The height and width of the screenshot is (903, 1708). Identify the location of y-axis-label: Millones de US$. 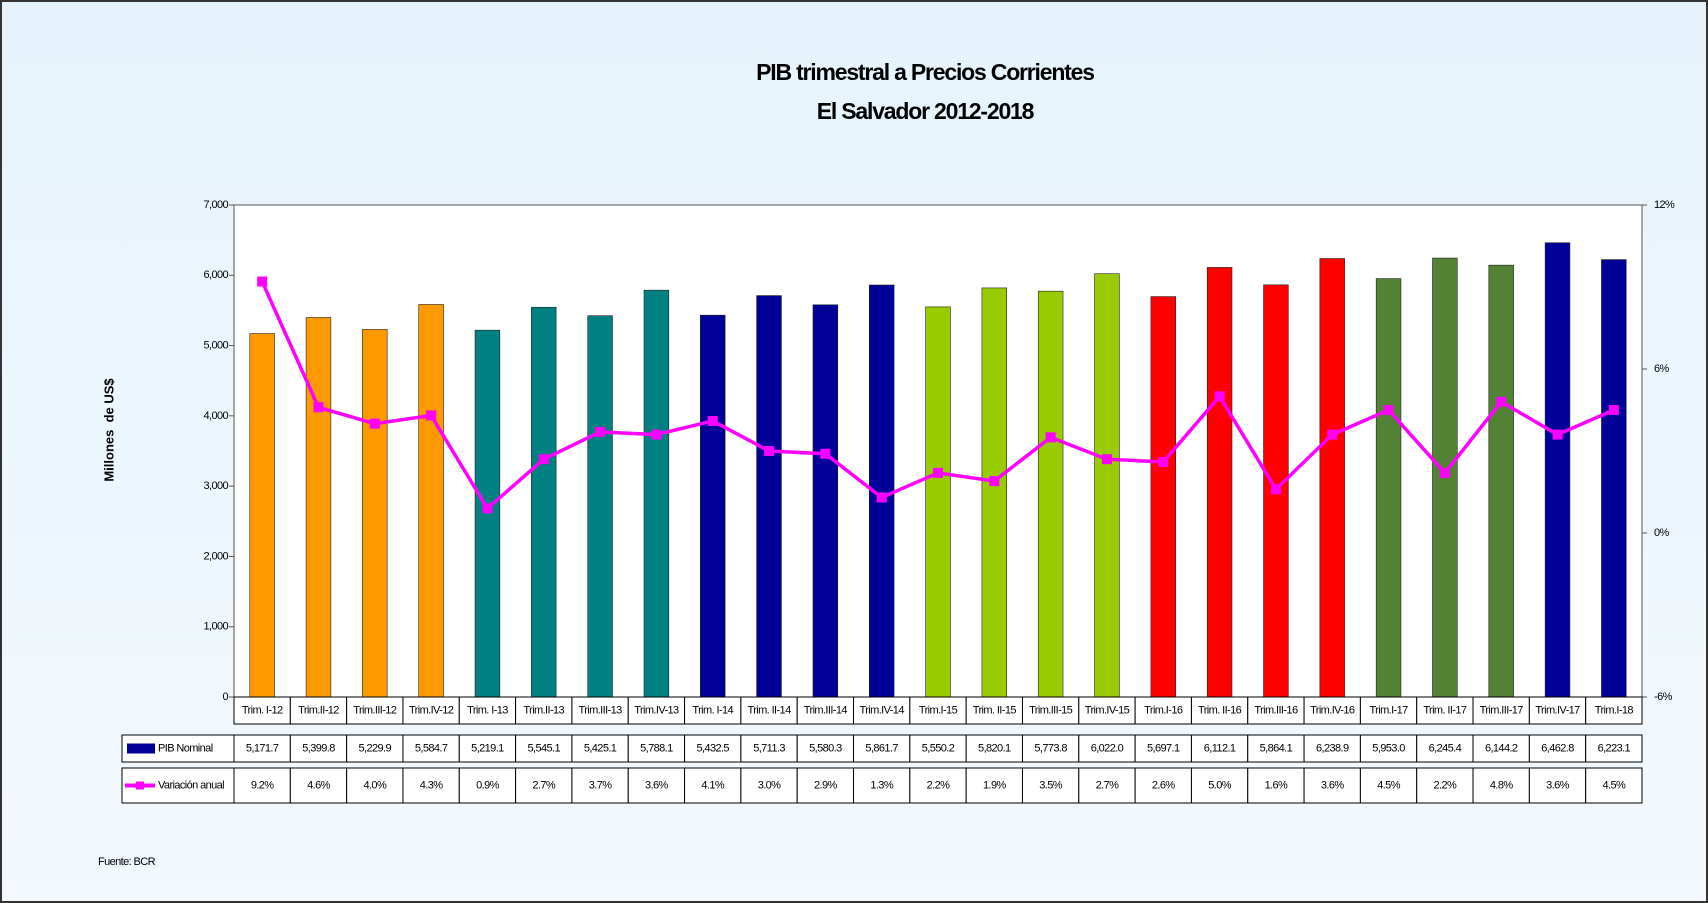
(108, 430).